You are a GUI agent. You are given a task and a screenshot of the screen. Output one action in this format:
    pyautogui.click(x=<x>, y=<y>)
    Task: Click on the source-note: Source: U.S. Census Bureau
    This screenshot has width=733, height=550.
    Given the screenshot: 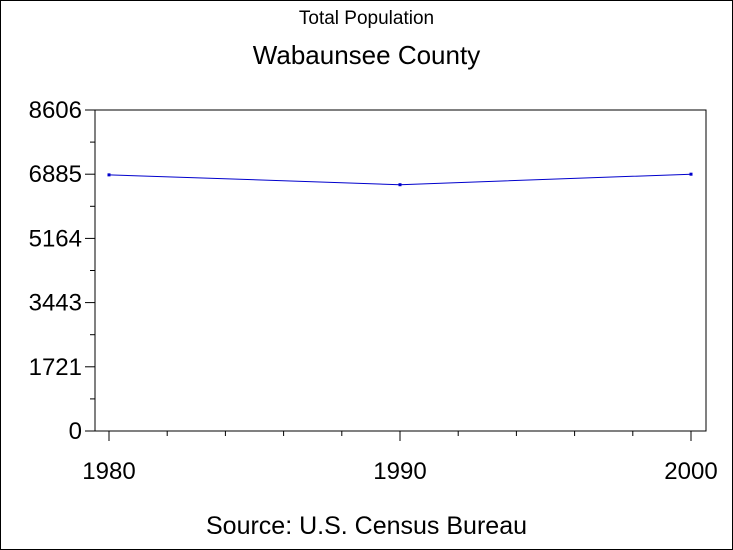 What is the action you would take?
    pyautogui.click(x=366, y=526)
    